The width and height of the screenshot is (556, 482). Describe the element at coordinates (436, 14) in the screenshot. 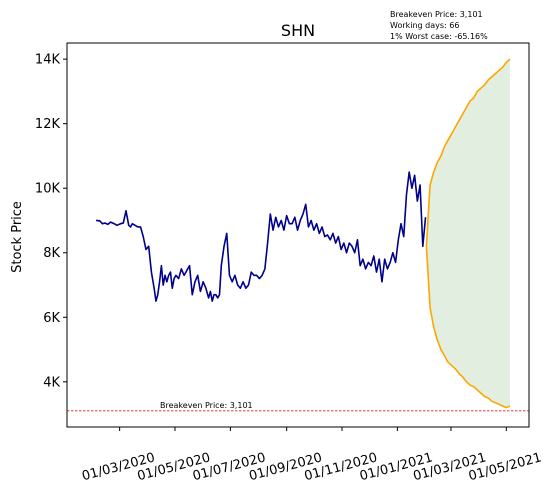

I see `info-line-breakeven: Breakeven Price: 3,101` at that location.